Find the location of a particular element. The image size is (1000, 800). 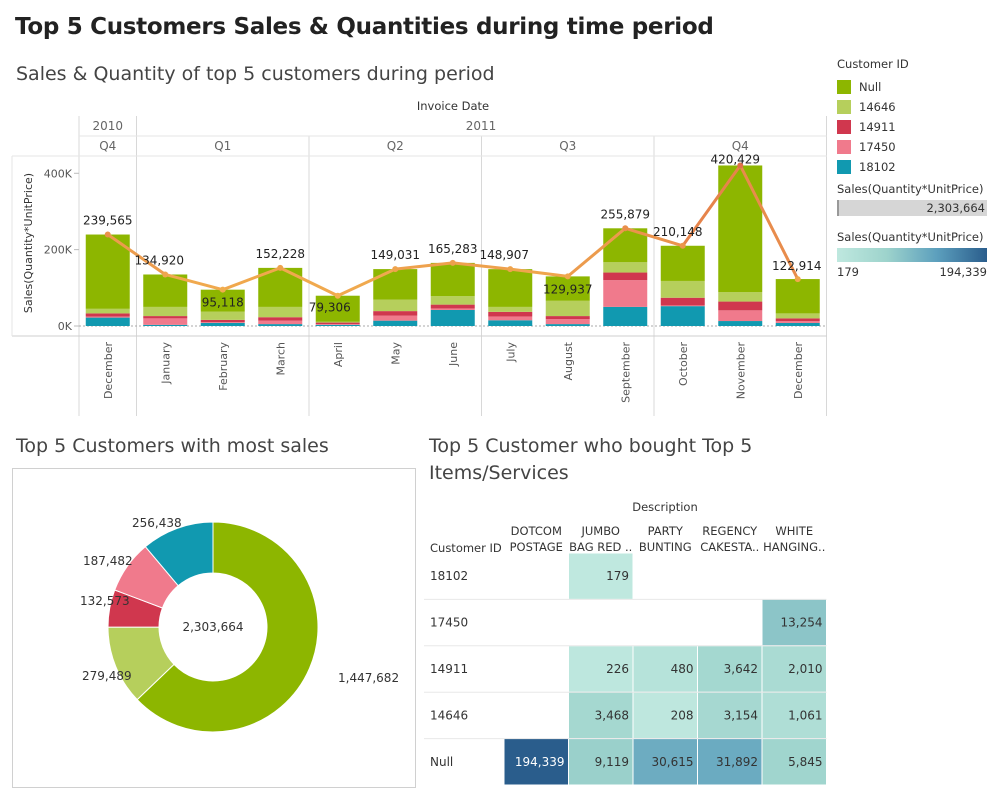

donut-slice-null is located at coordinates (227, 627).